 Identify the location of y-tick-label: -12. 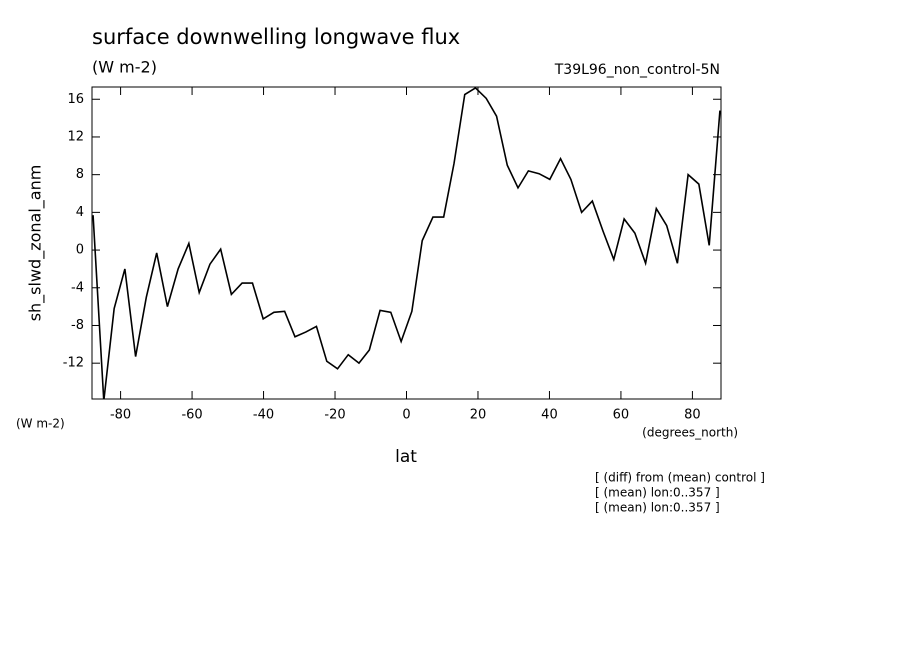
(73, 363).